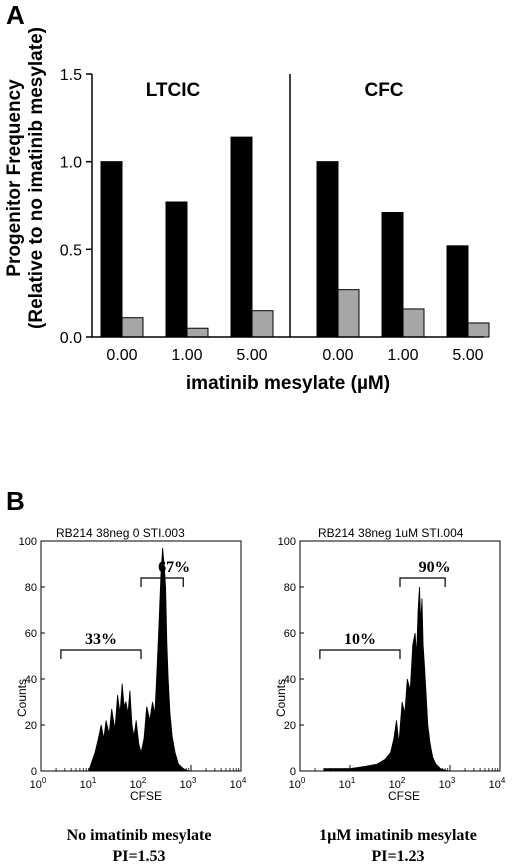 The width and height of the screenshot is (520, 867). Describe the element at coordinates (139, 835) in the screenshot. I see `hist-left-caption: No imatinib mesylate` at that location.